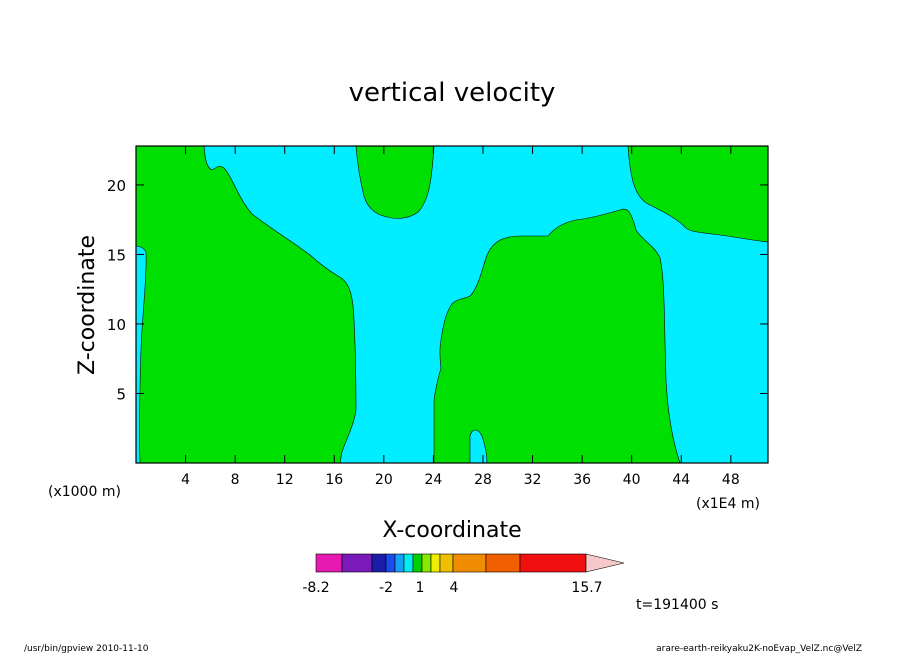 Image resolution: width=904 pixels, height=654 pixels. I want to click on x-axis-label: X-coordinate, so click(451, 530).